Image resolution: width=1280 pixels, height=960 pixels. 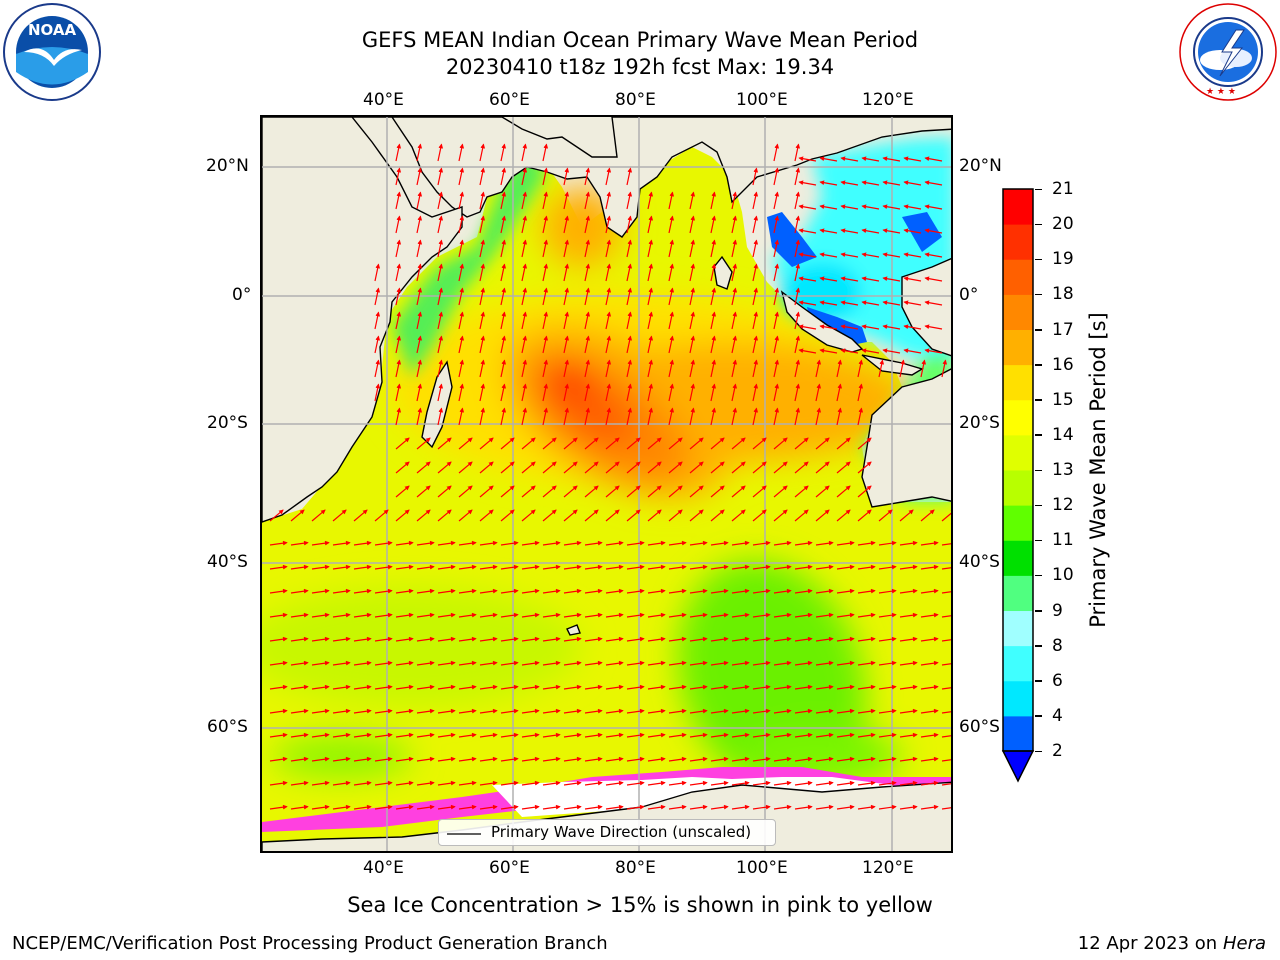 I want to click on right-lat-tick: 20°S, so click(x=979, y=423).